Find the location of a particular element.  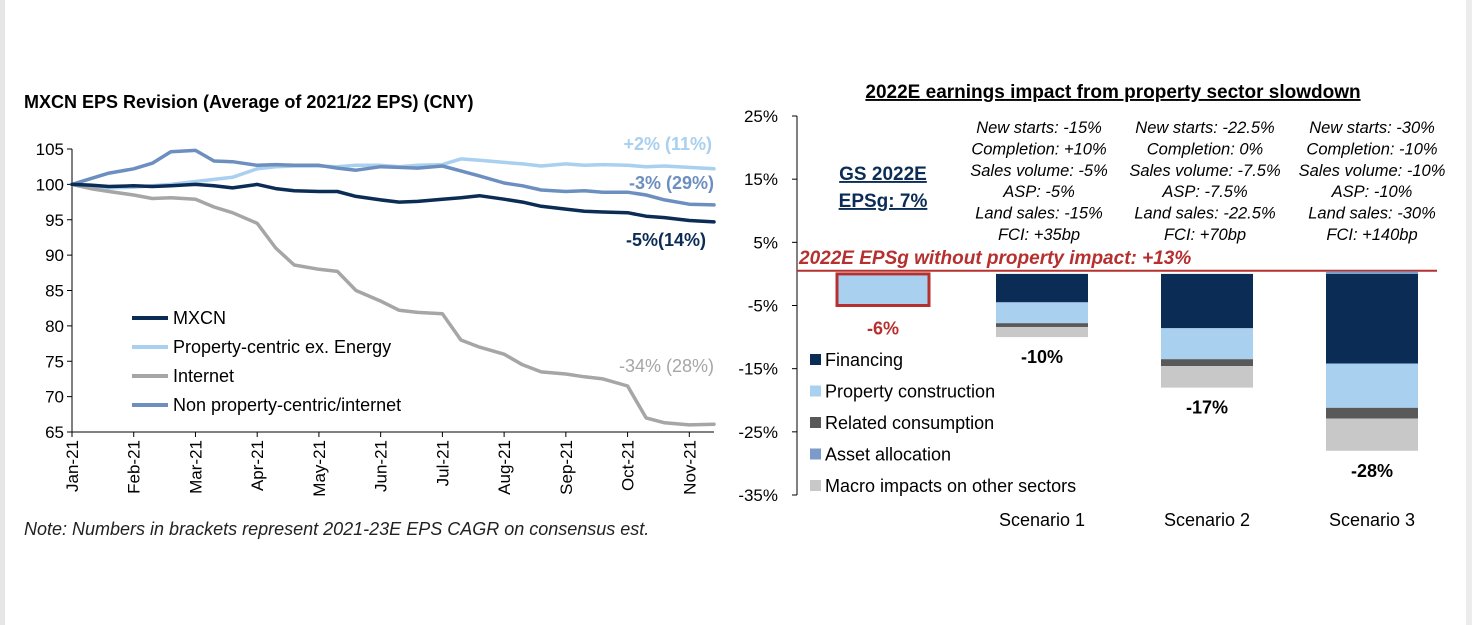

scenario-assumption-text: ASP: -5% is located at coordinates (1038, 192).